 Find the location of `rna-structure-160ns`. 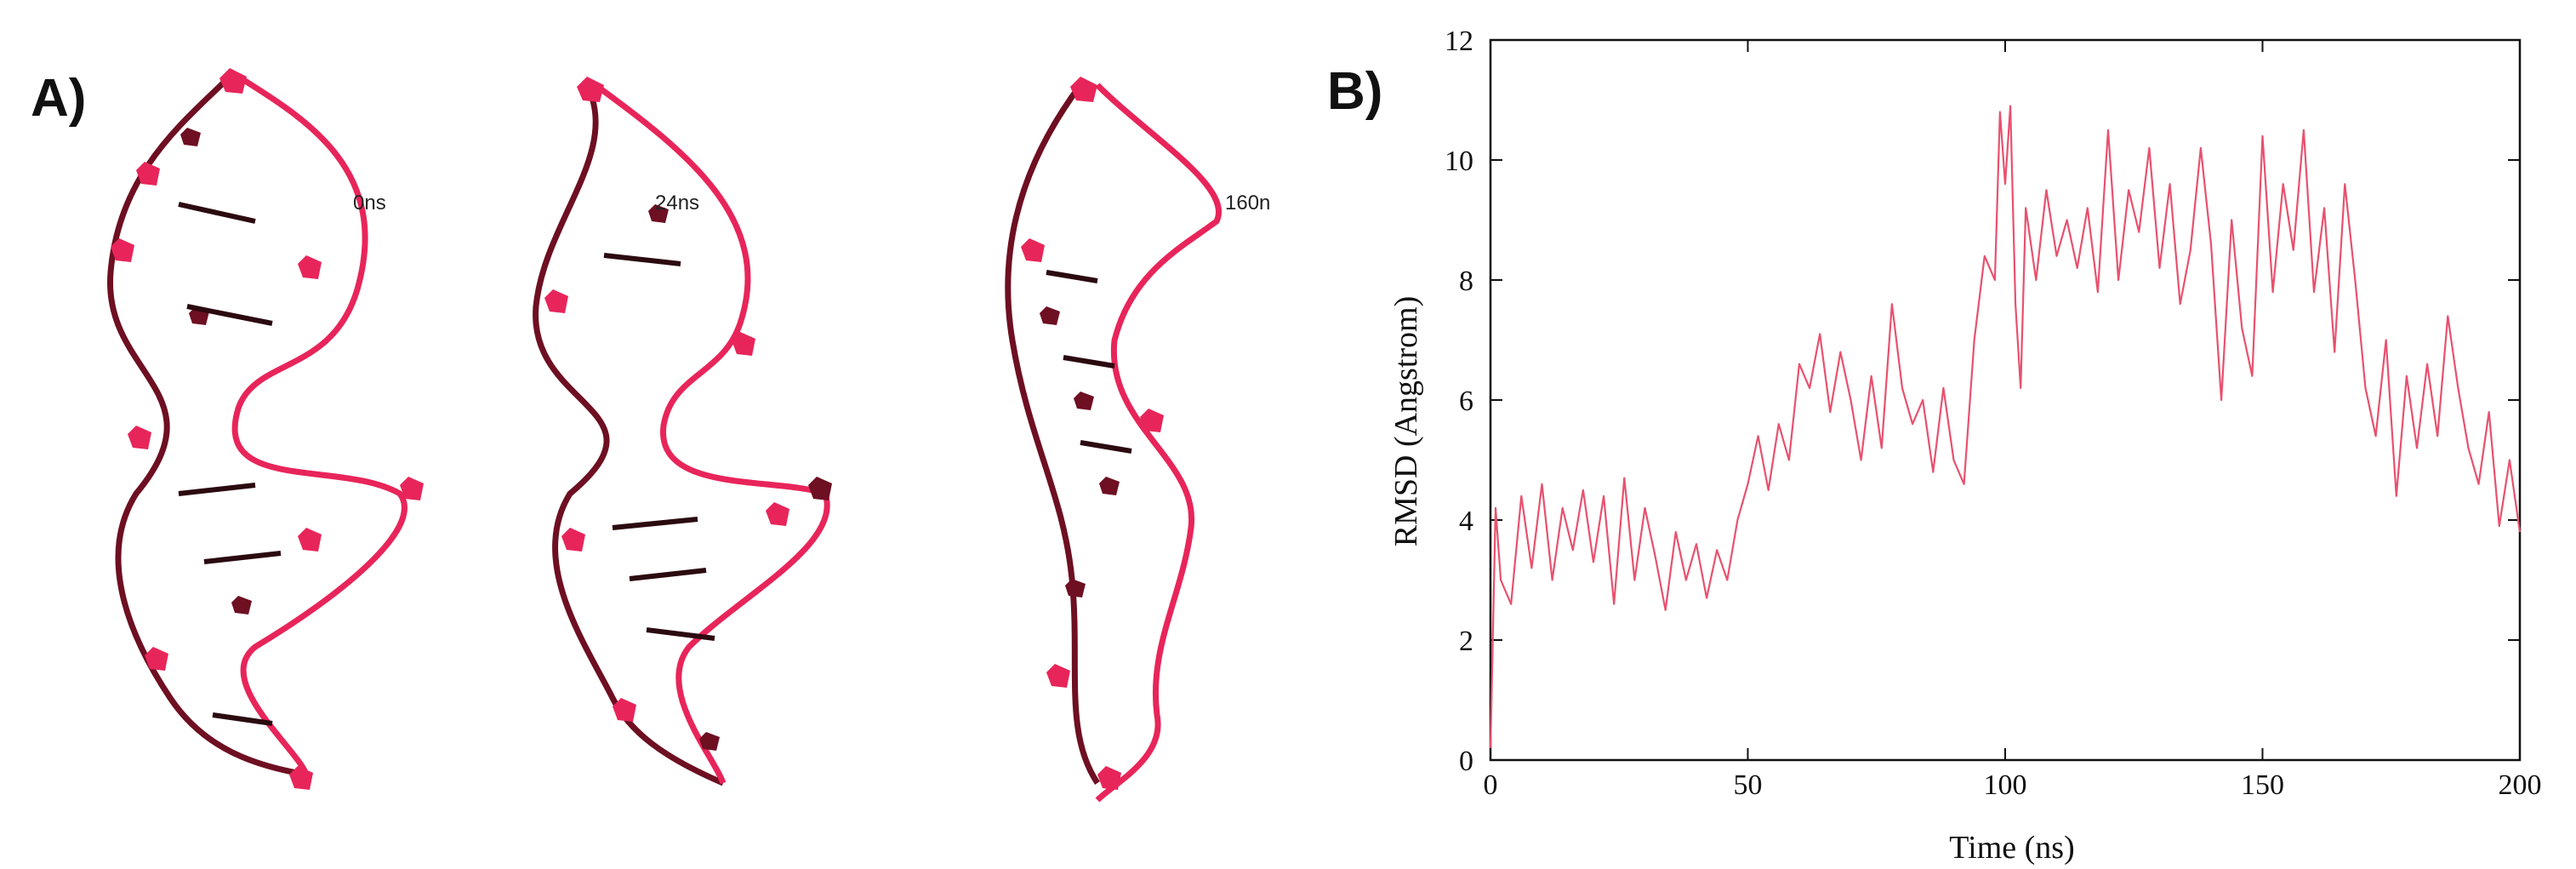

rna-structure-160ns is located at coordinates (1114, 440).